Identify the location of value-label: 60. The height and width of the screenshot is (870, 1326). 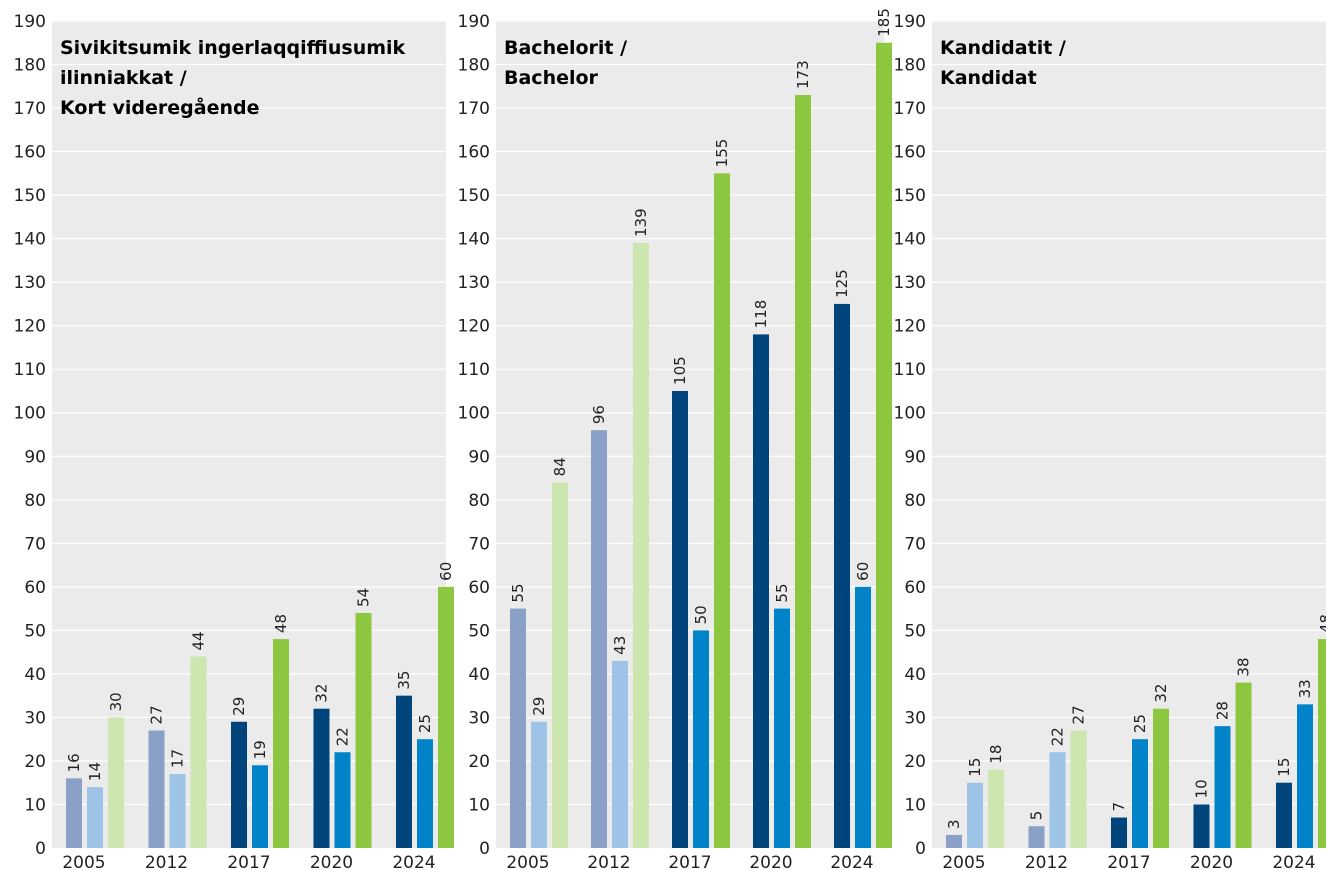
(863, 571).